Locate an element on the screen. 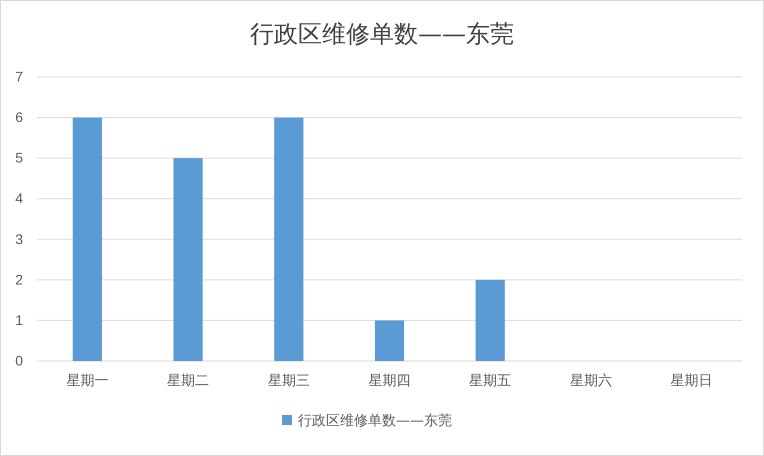 This screenshot has width=764, height=456. x-tick-label: 星期四 is located at coordinates (389, 380).